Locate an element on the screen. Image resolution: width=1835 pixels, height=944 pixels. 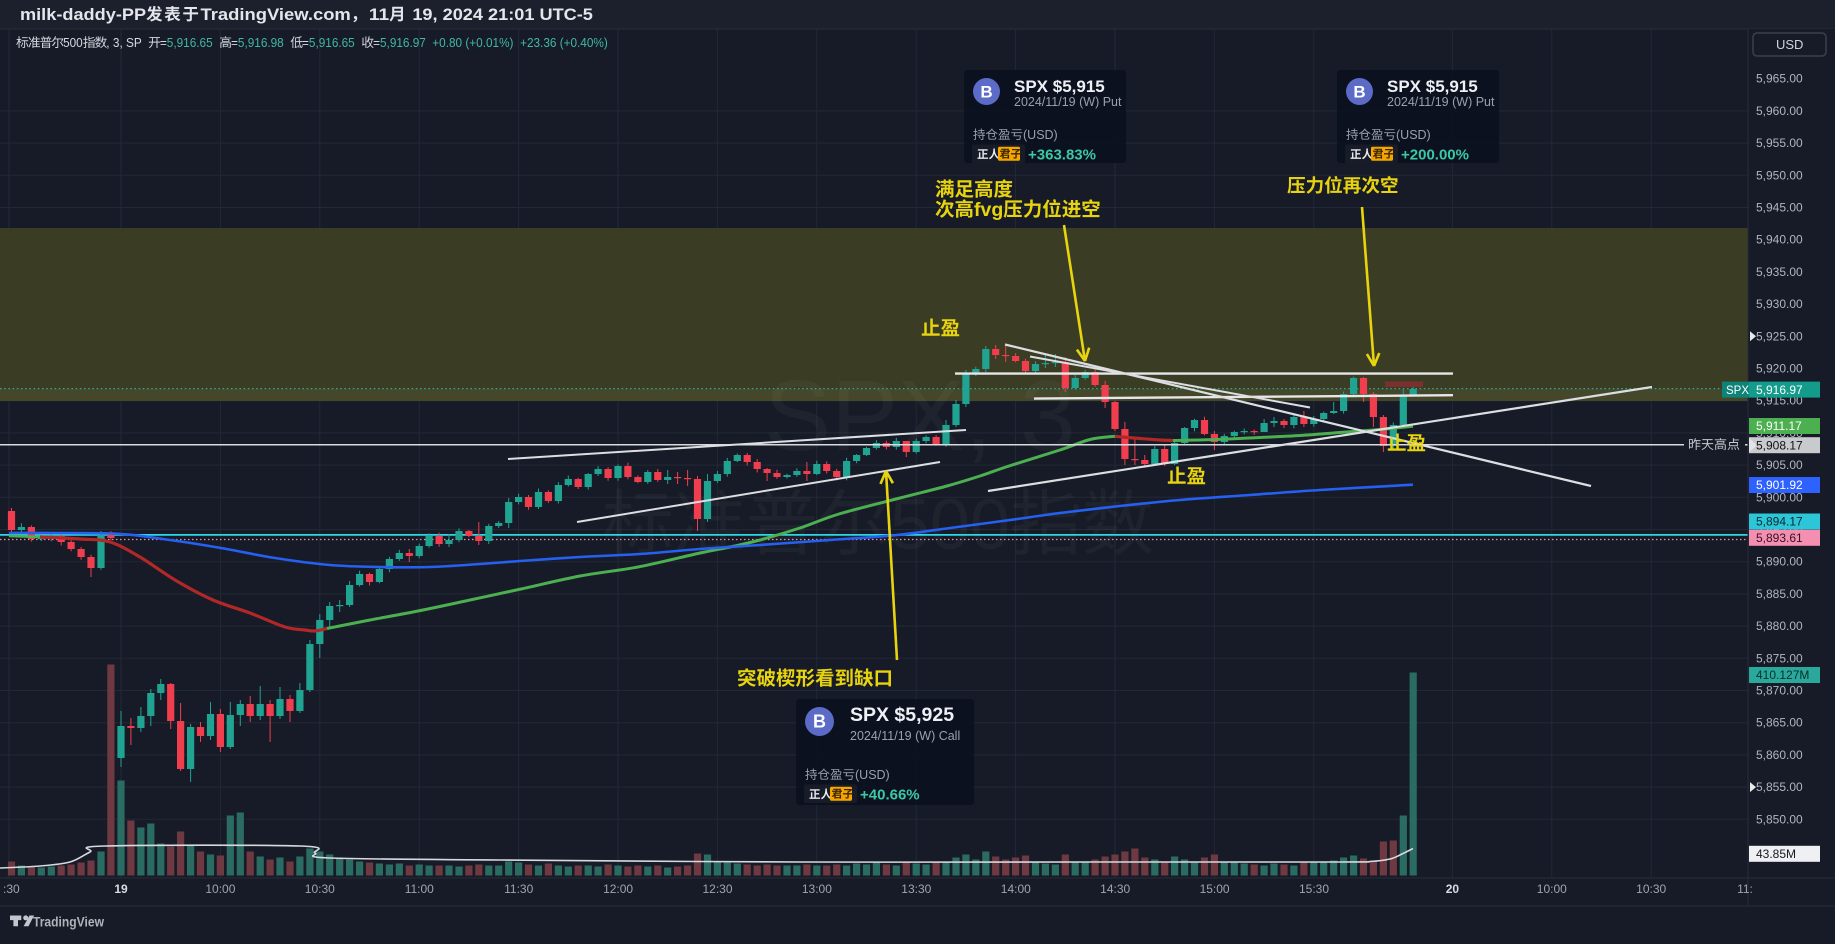
svg-text: SPX $5,925 is located at coordinates (902, 715).